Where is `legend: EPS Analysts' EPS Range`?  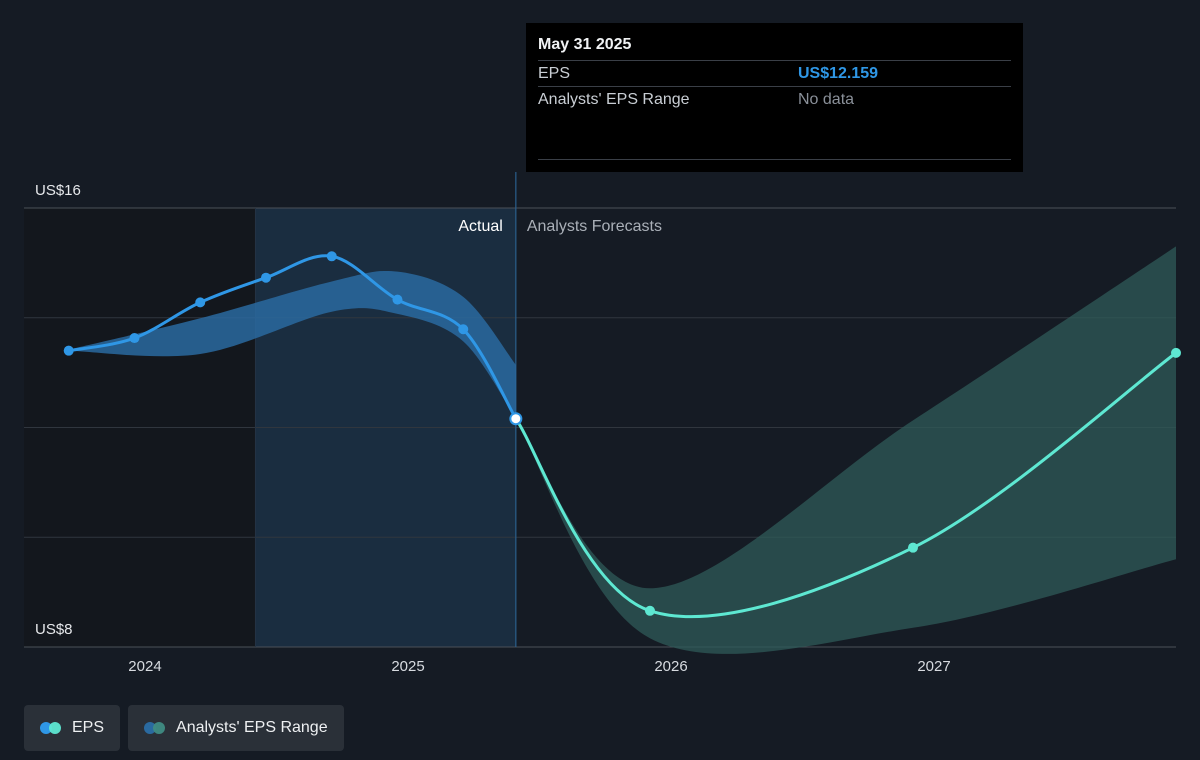
legend: EPS Analysts' EPS Range is located at coordinates (184, 728).